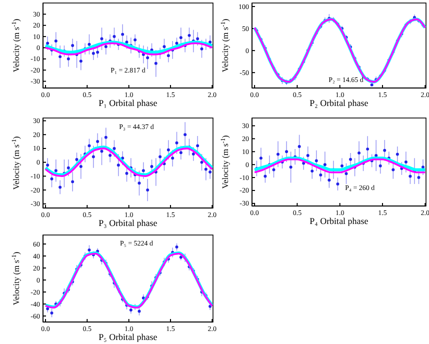 Image resolution: width=429 pixels, height=344 pixels. What do you see at coordinates (128, 223) in the screenshot?
I see `x-axis-title: P₃ Orbital phase` at bounding box center [128, 223].